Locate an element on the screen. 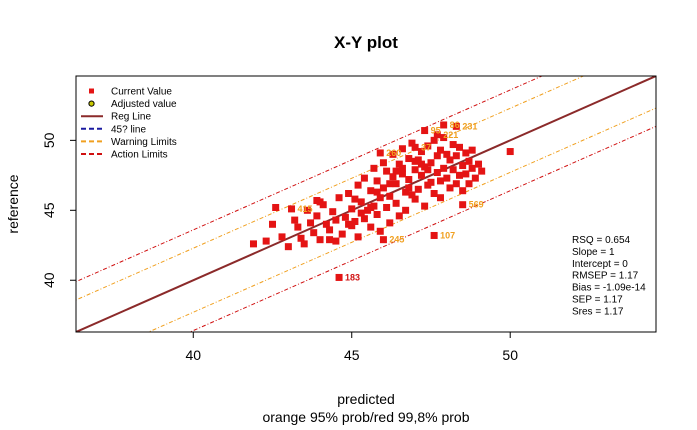  x-axis: 40 45 50 is located at coordinates (351, 347).